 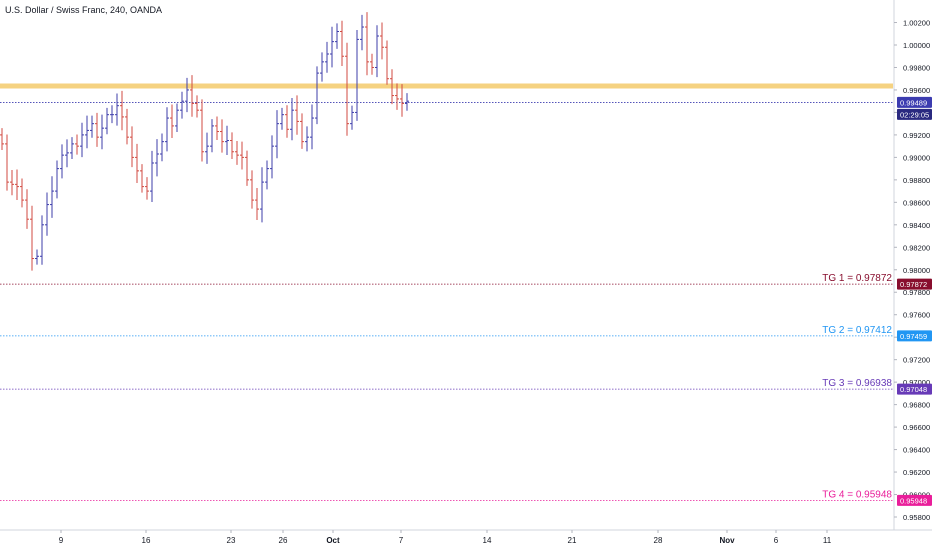 I want to click on y-tick-label: 0.95800, so click(x=916, y=517).